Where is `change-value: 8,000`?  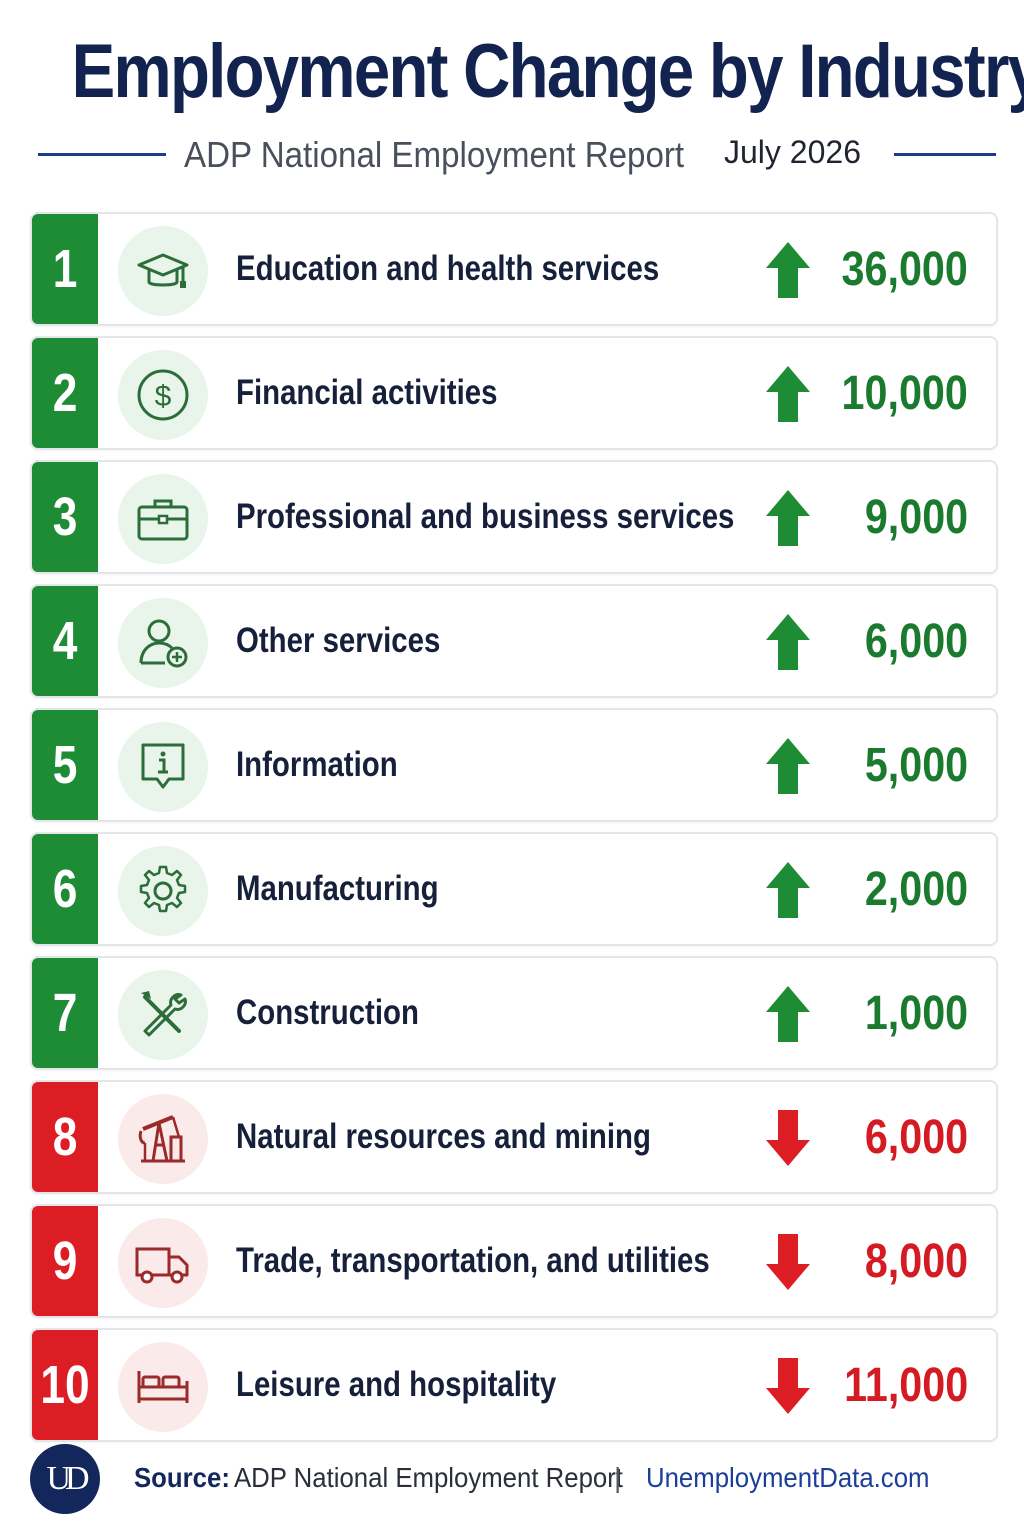
change-value: 8,000 is located at coordinates (916, 1261).